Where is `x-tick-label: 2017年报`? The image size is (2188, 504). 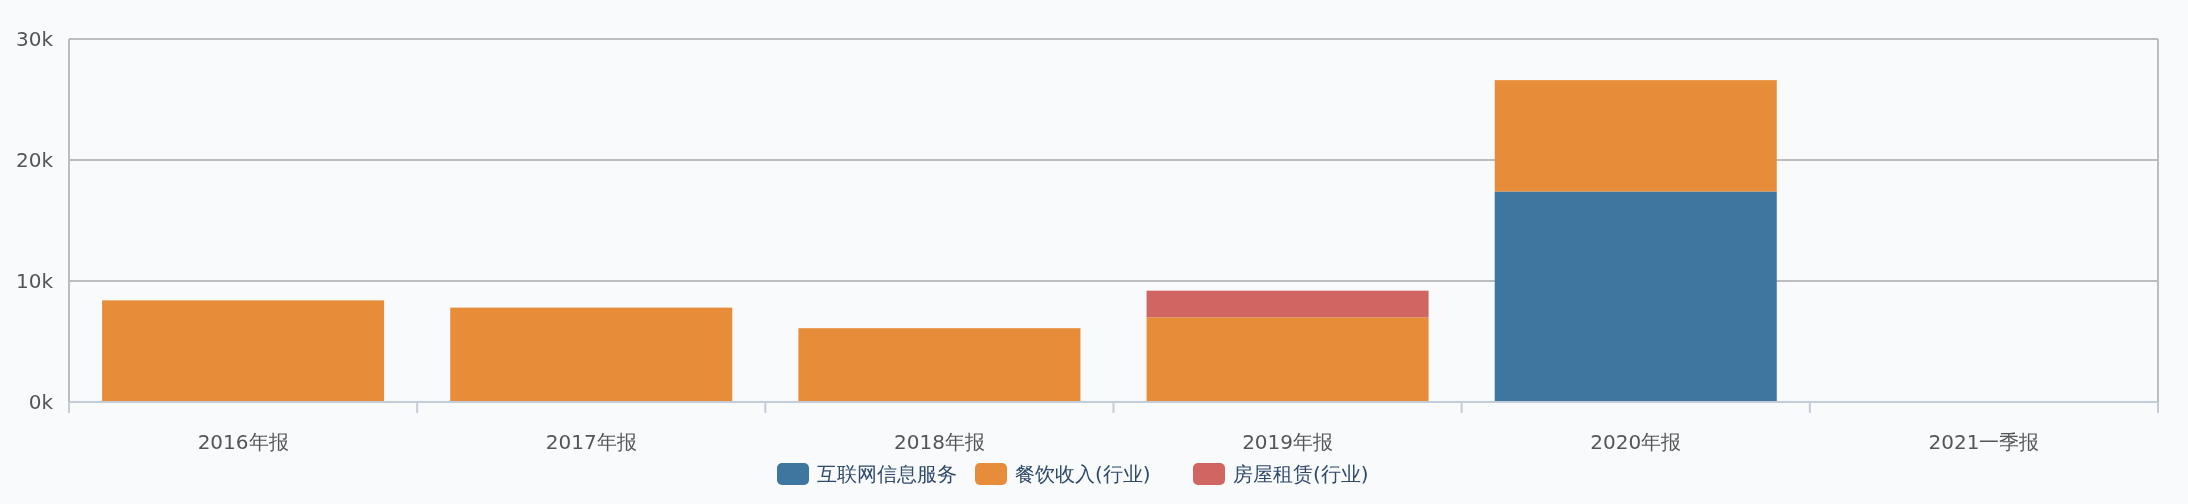 x-tick-label: 2017年报 is located at coordinates (591, 442).